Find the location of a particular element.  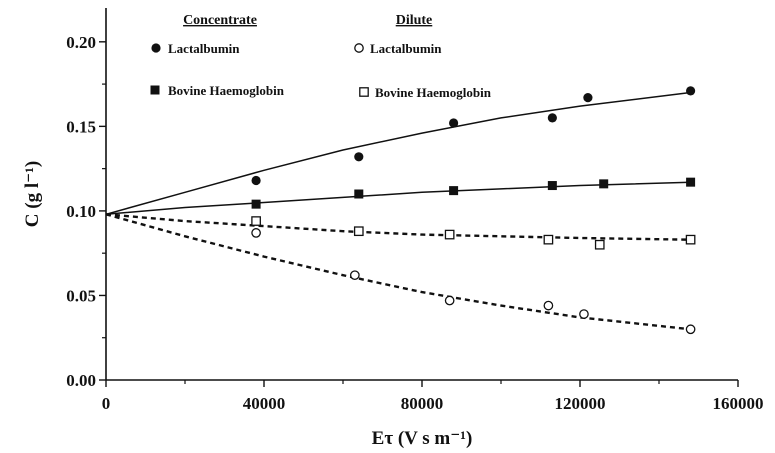

legend-label-concentrate-bovine-haemoglobin: Bovine Haemoglobin is located at coordinates (226, 90).